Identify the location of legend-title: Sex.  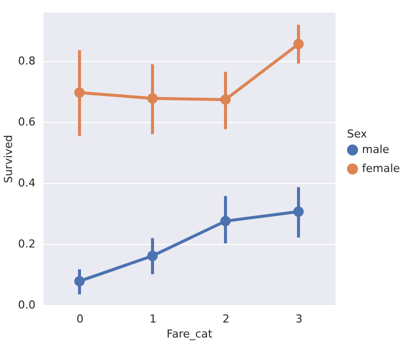
(357, 134).